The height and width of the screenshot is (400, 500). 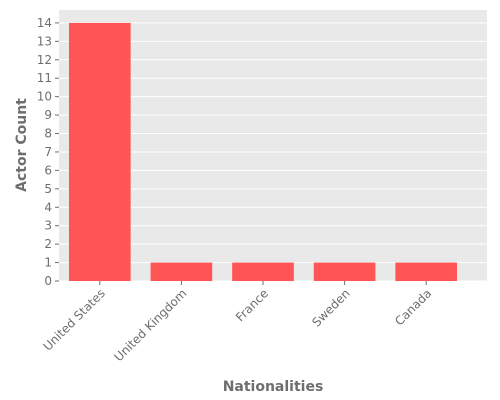 What do you see at coordinates (44, 60) in the screenshot?
I see `y-tick-label: 12` at bounding box center [44, 60].